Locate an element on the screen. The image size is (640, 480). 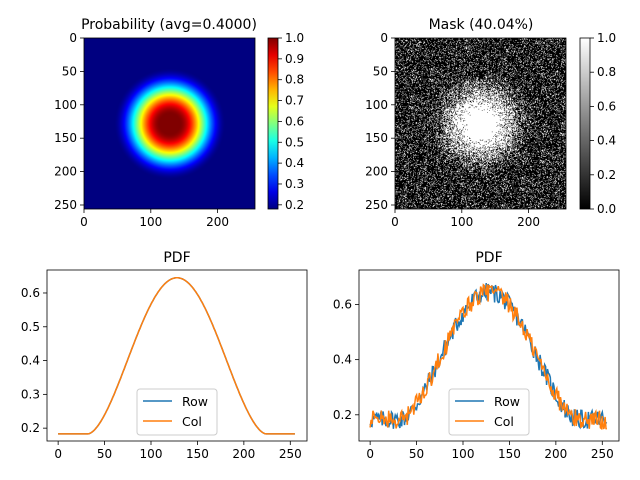
probability-colorbar-frame is located at coordinates (273, 123).